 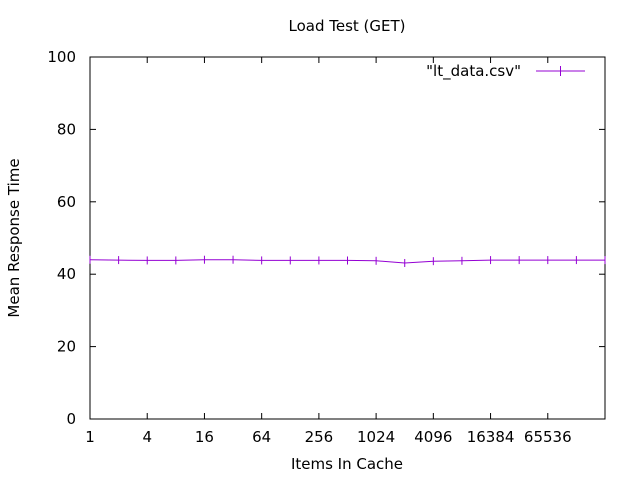 What do you see at coordinates (66, 202) in the screenshot?
I see `y-tick-label: 60` at bounding box center [66, 202].